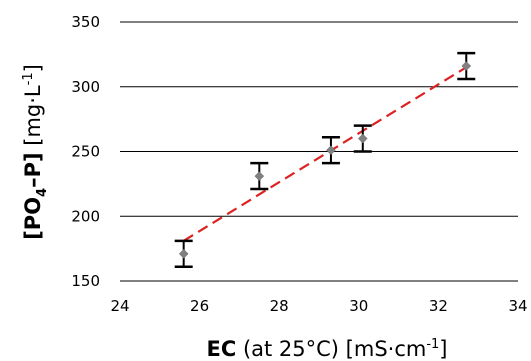 This screenshot has width=531, height=361. What do you see at coordinates (438, 306) in the screenshot?
I see `x-tick-32: 32` at bounding box center [438, 306].